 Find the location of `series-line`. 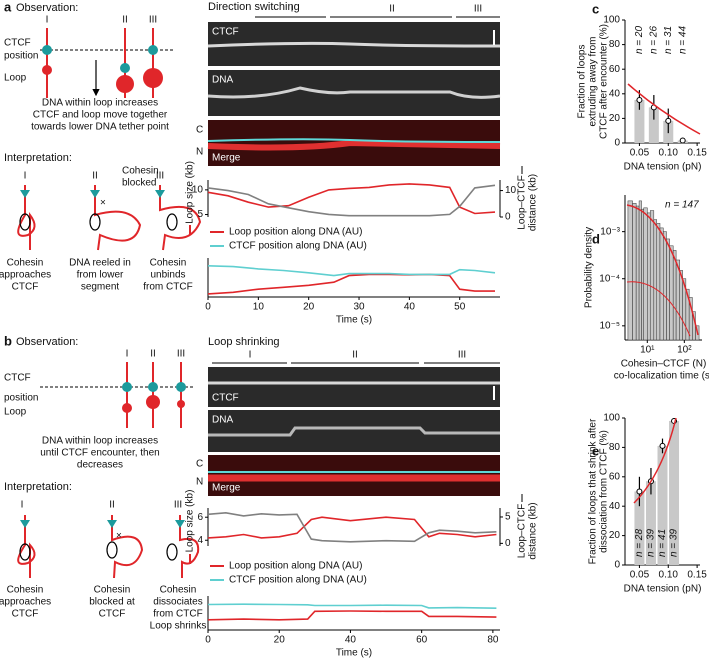

series-line is located at coordinates (351, 271).